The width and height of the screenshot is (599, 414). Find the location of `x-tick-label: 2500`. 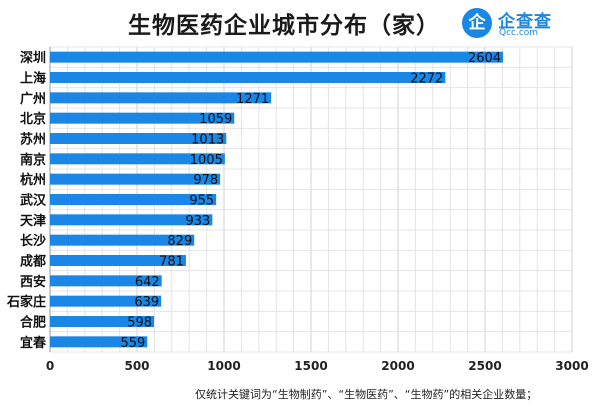

x-tick-label: 2500 is located at coordinates (484, 366).